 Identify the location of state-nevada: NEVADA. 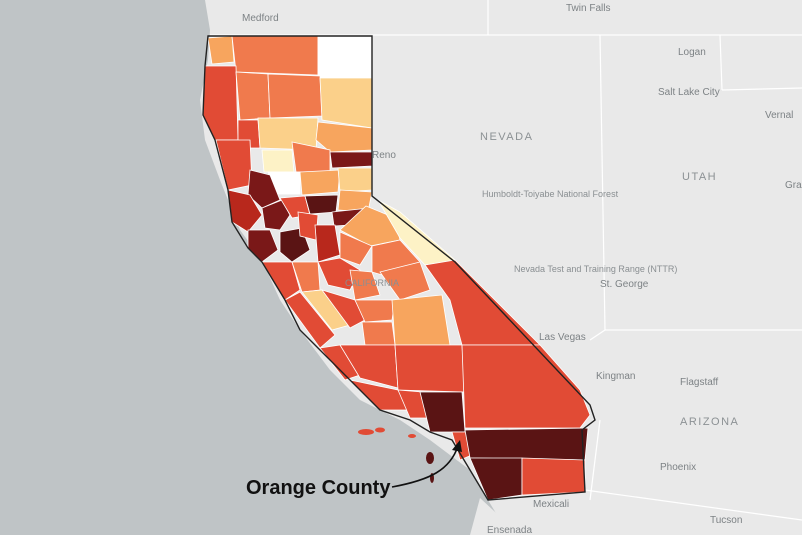
(506, 137).